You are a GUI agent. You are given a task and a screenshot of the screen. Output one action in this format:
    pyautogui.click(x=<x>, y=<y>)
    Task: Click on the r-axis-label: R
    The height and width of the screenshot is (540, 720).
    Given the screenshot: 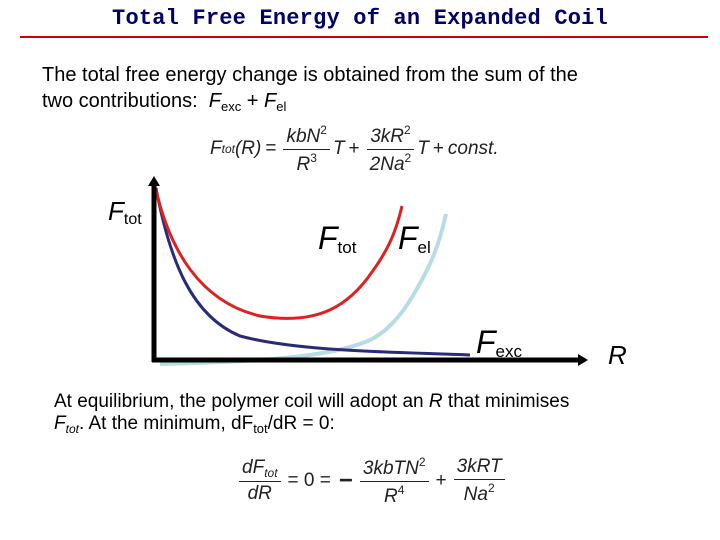 What is the action you would take?
    pyautogui.click(x=617, y=355)
    